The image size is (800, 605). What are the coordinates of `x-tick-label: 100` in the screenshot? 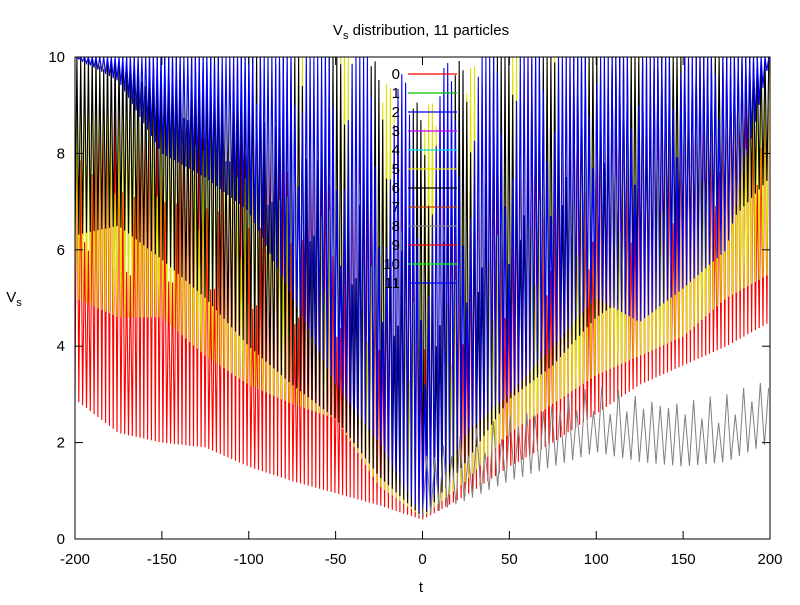 It's located at (596, 559).